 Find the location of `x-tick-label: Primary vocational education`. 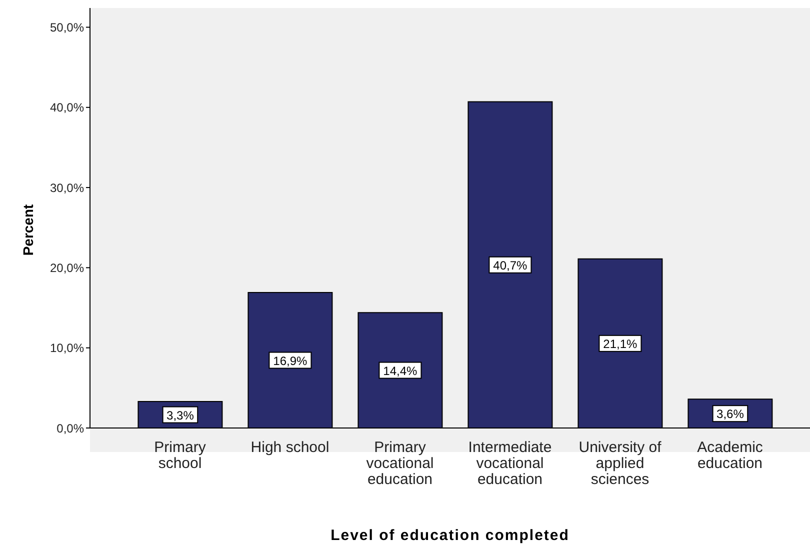

x-tick-label: Primary vocational education is located at coordinates (400, 463).